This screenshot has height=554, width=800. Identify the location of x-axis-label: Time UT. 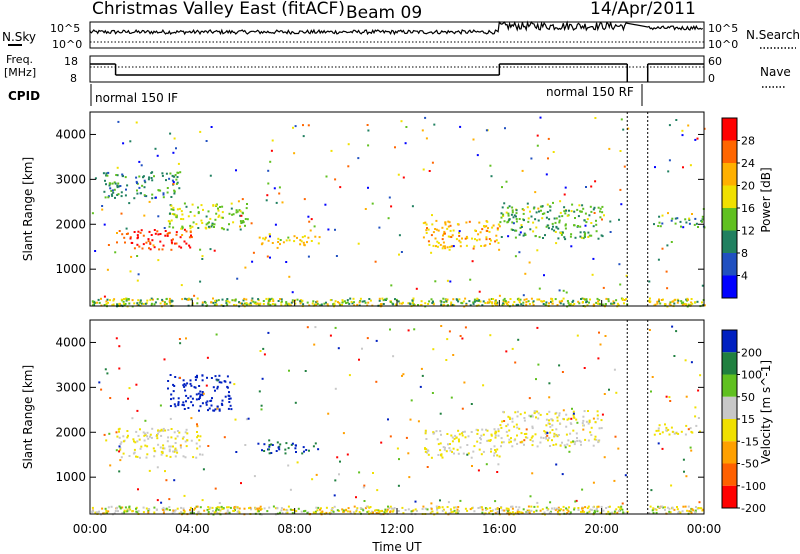
(396, 547).